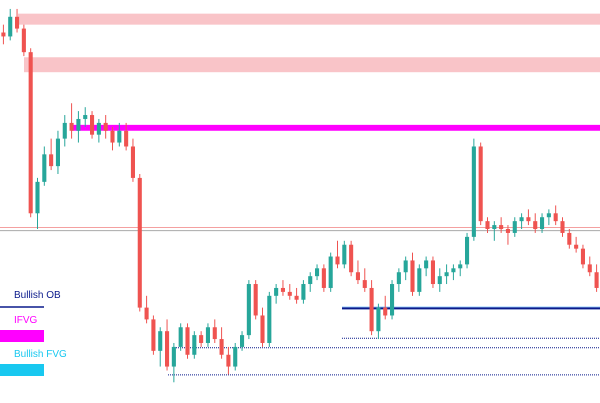 This screenshot has width=600, height=403. Describe the element at coordinates (26, 320) in the screenshot. I see `legend-label: IFVG` at that location.